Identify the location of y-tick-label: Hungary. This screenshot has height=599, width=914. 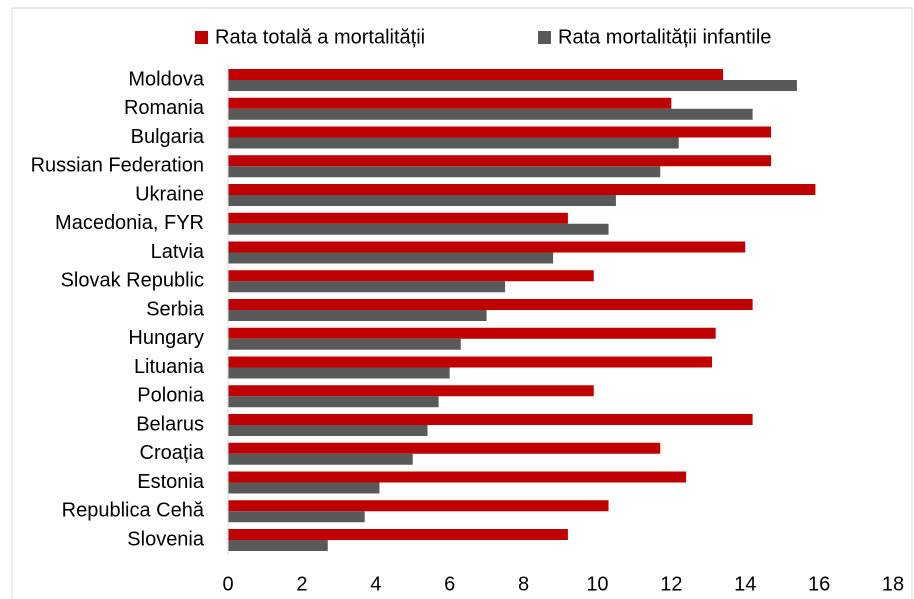
(166, 338).